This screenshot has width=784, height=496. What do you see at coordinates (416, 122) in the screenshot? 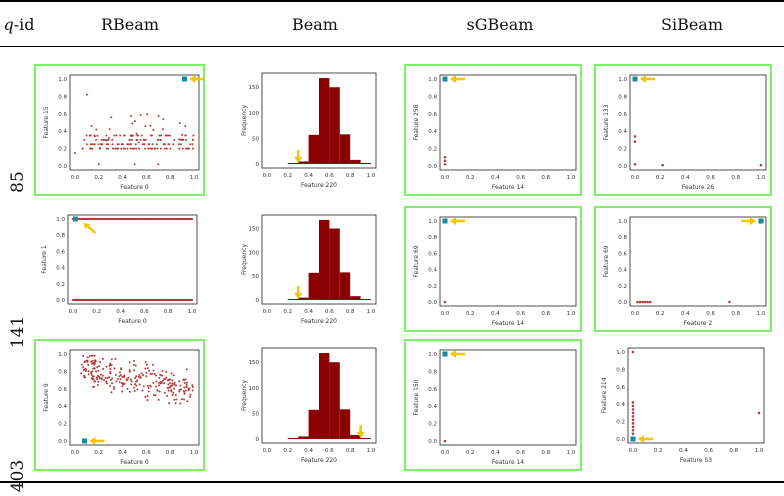
I see `y-axis-label: Feature 258` at bounding box center [416, 122].